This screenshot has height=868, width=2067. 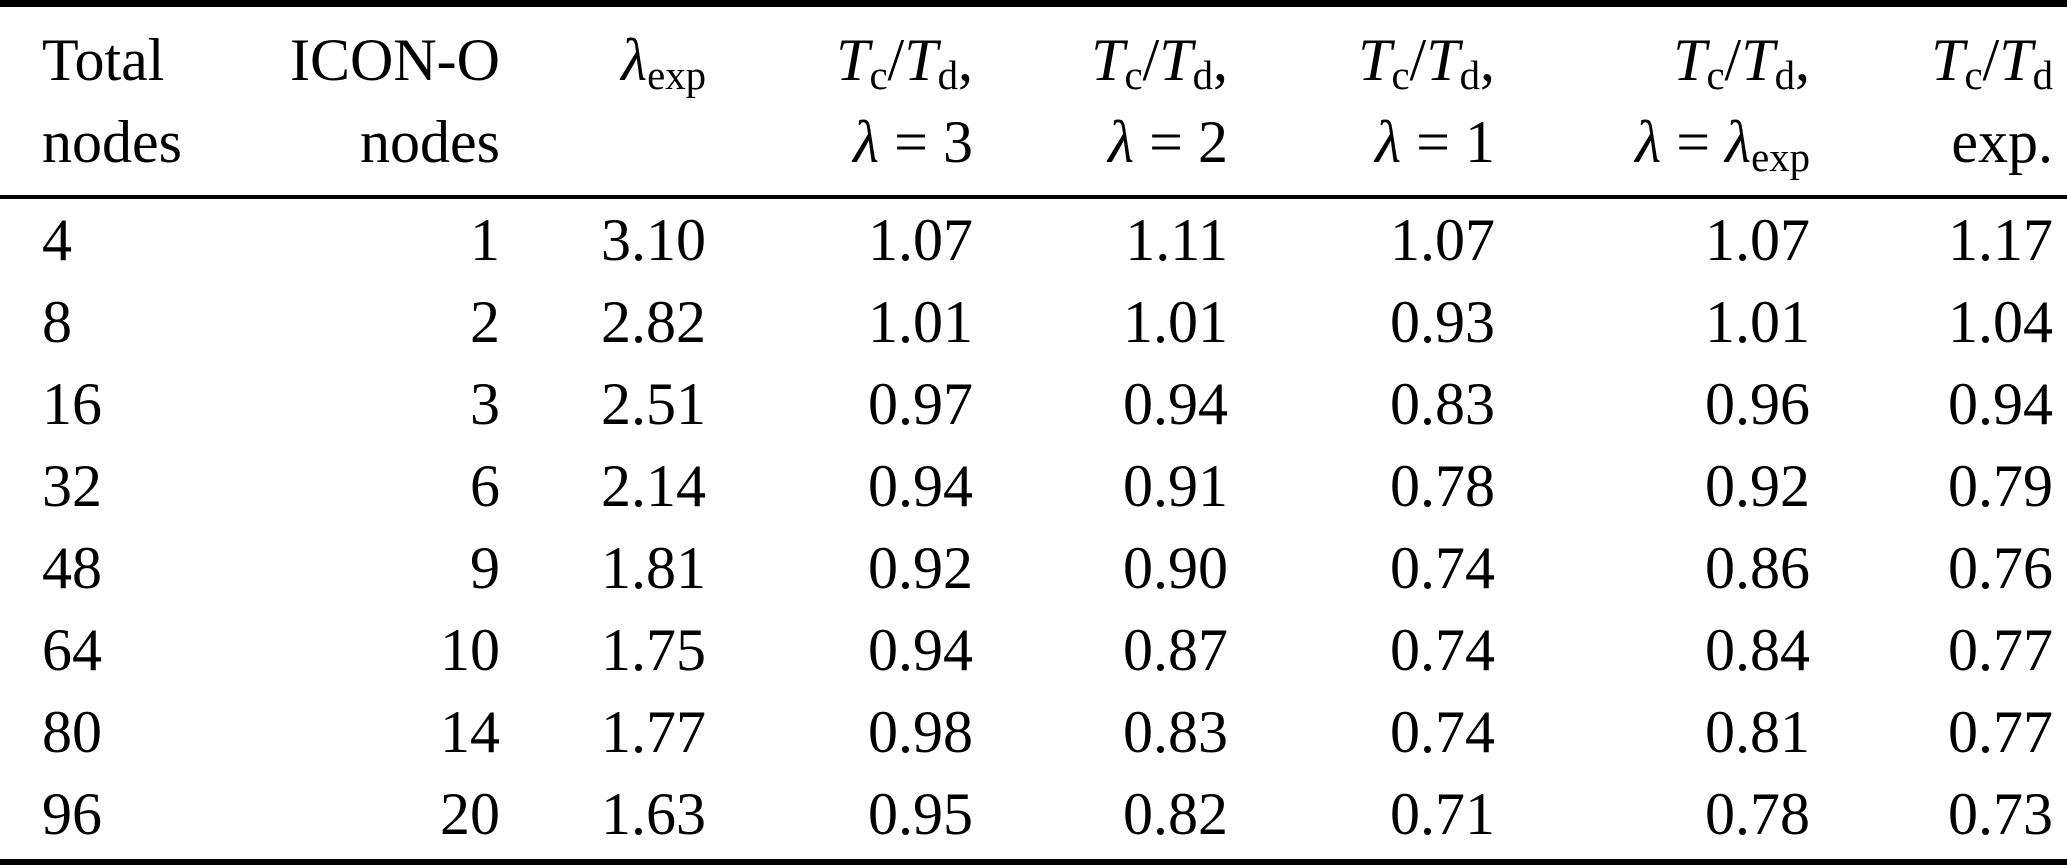 I want to click on cell-lambda-exp: 2.51, so click(x=653, y=403).